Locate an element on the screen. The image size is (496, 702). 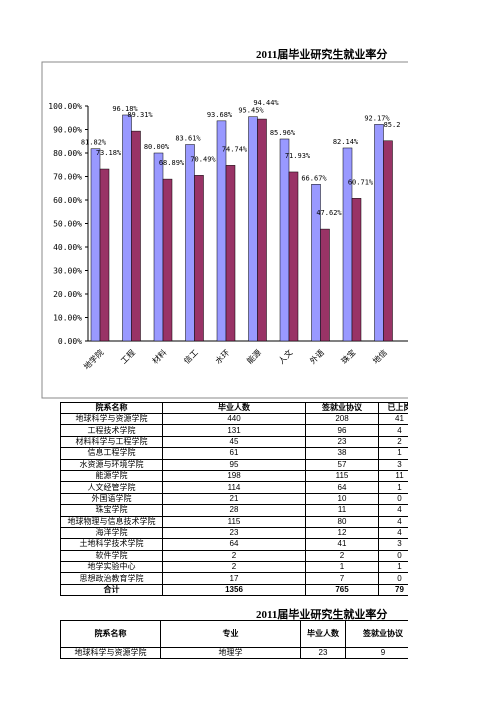
y-tick-label: 80.00% is located at coordinates (67, 153).